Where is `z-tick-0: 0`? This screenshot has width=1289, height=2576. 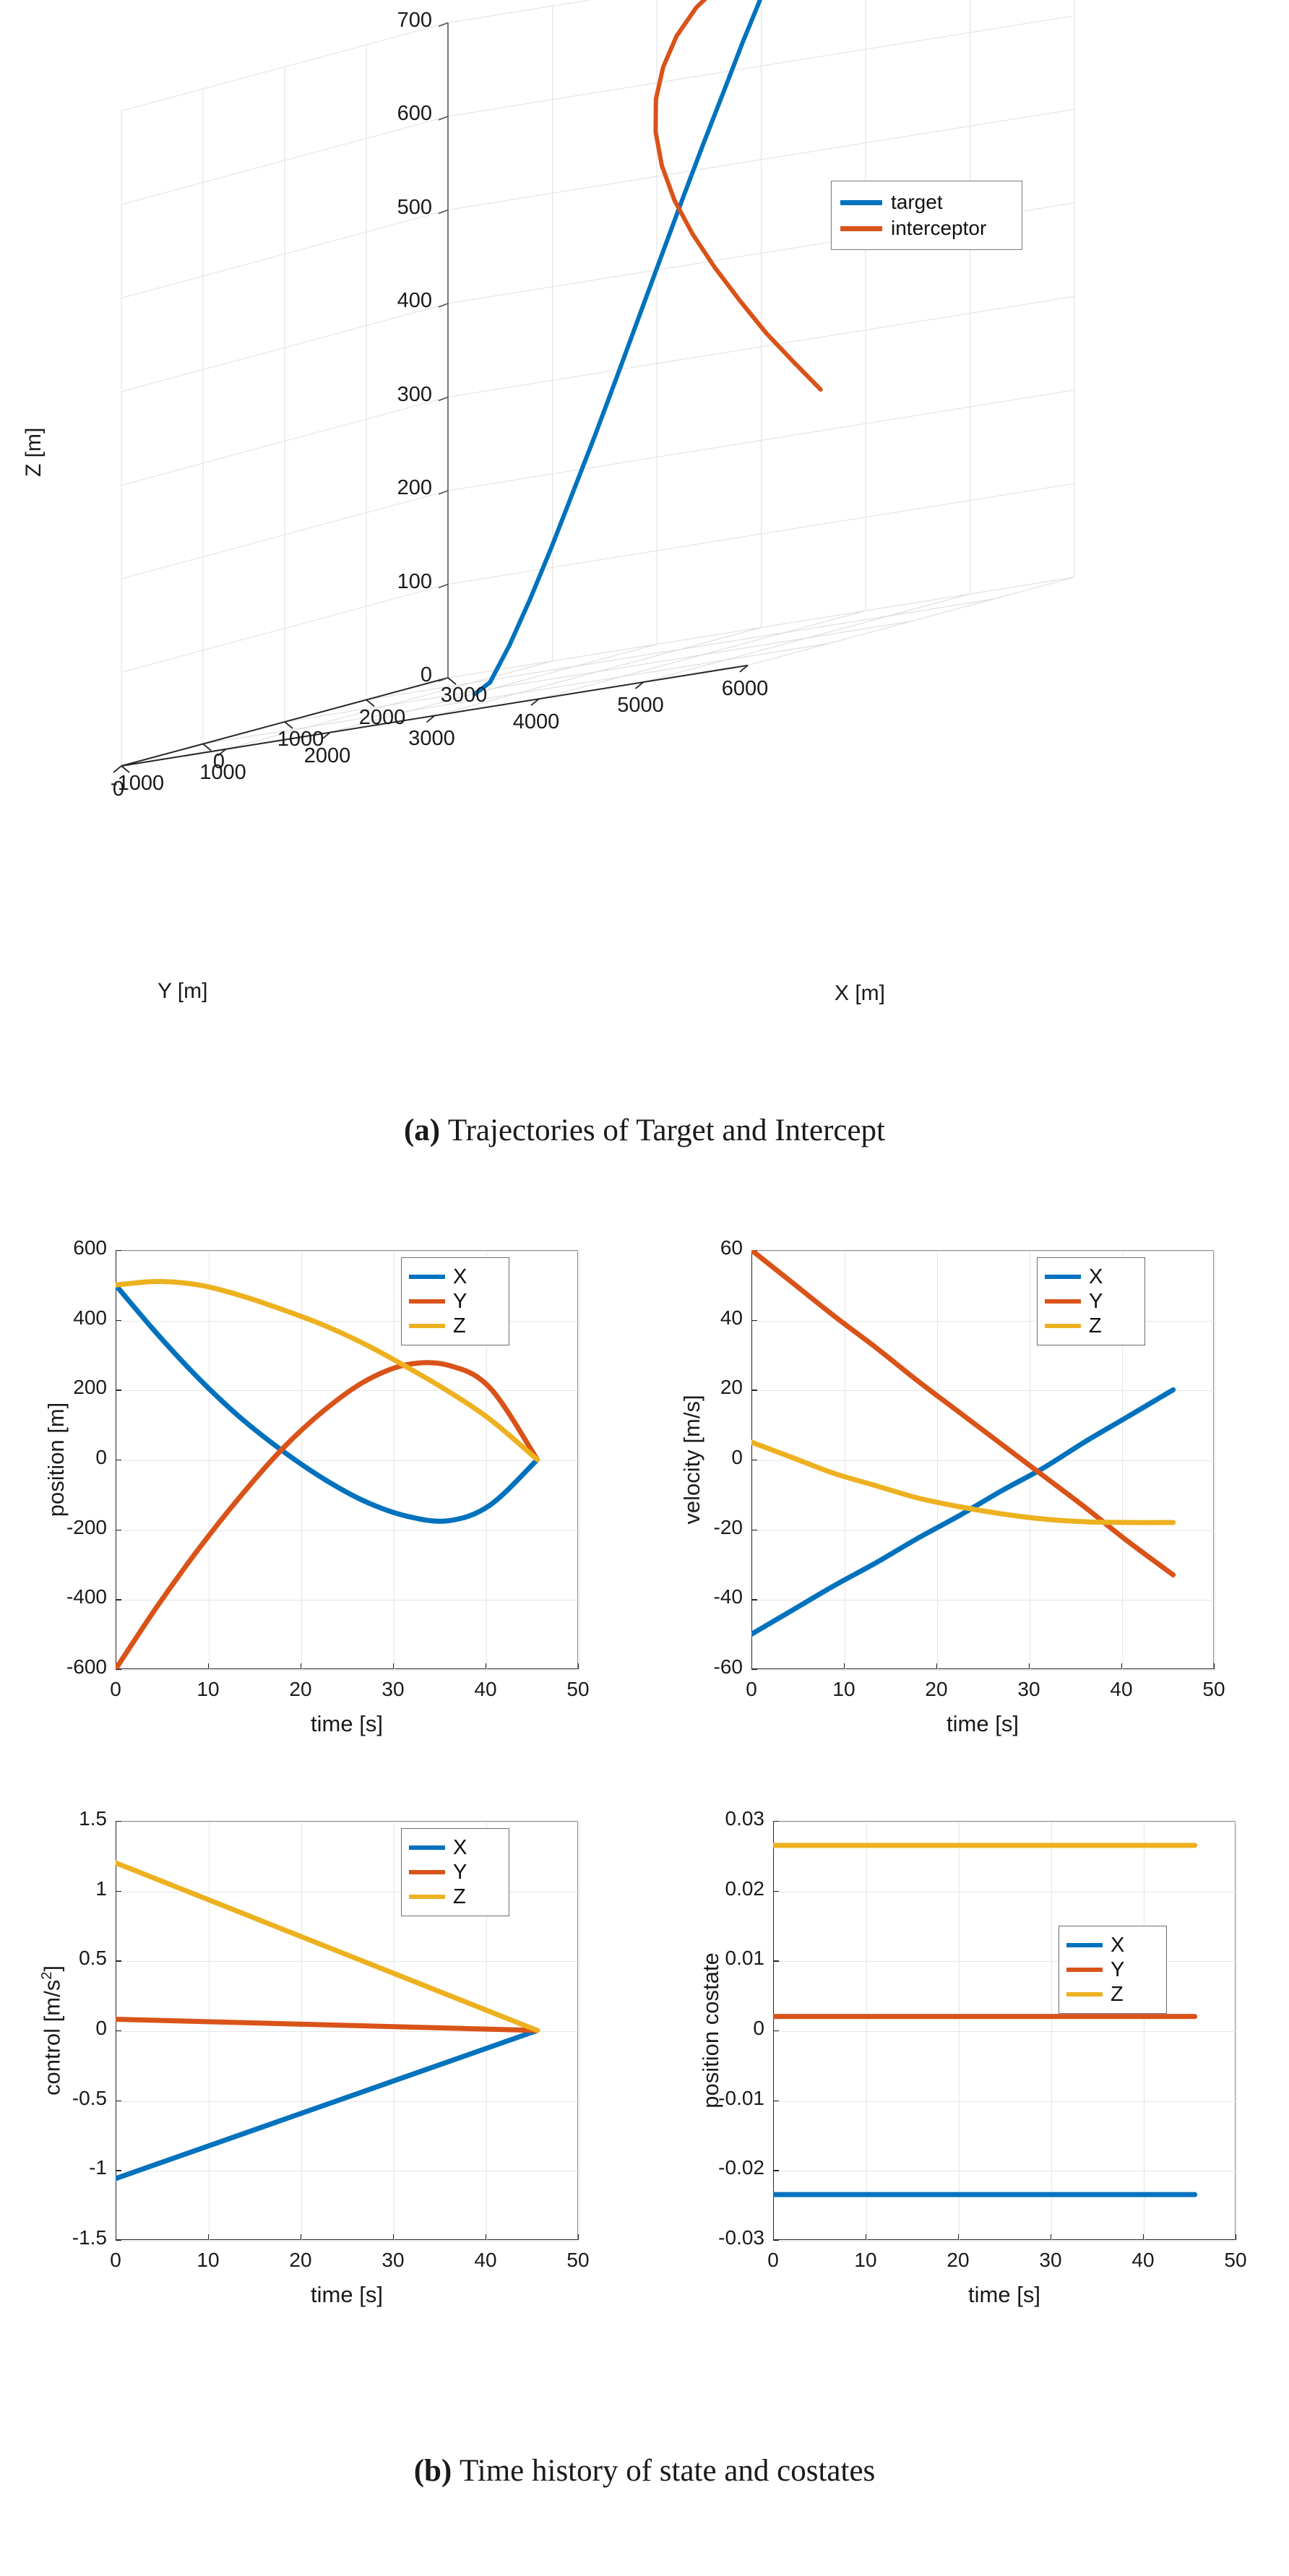 z-tick-0: 0 is located at coordinates (426, 674).